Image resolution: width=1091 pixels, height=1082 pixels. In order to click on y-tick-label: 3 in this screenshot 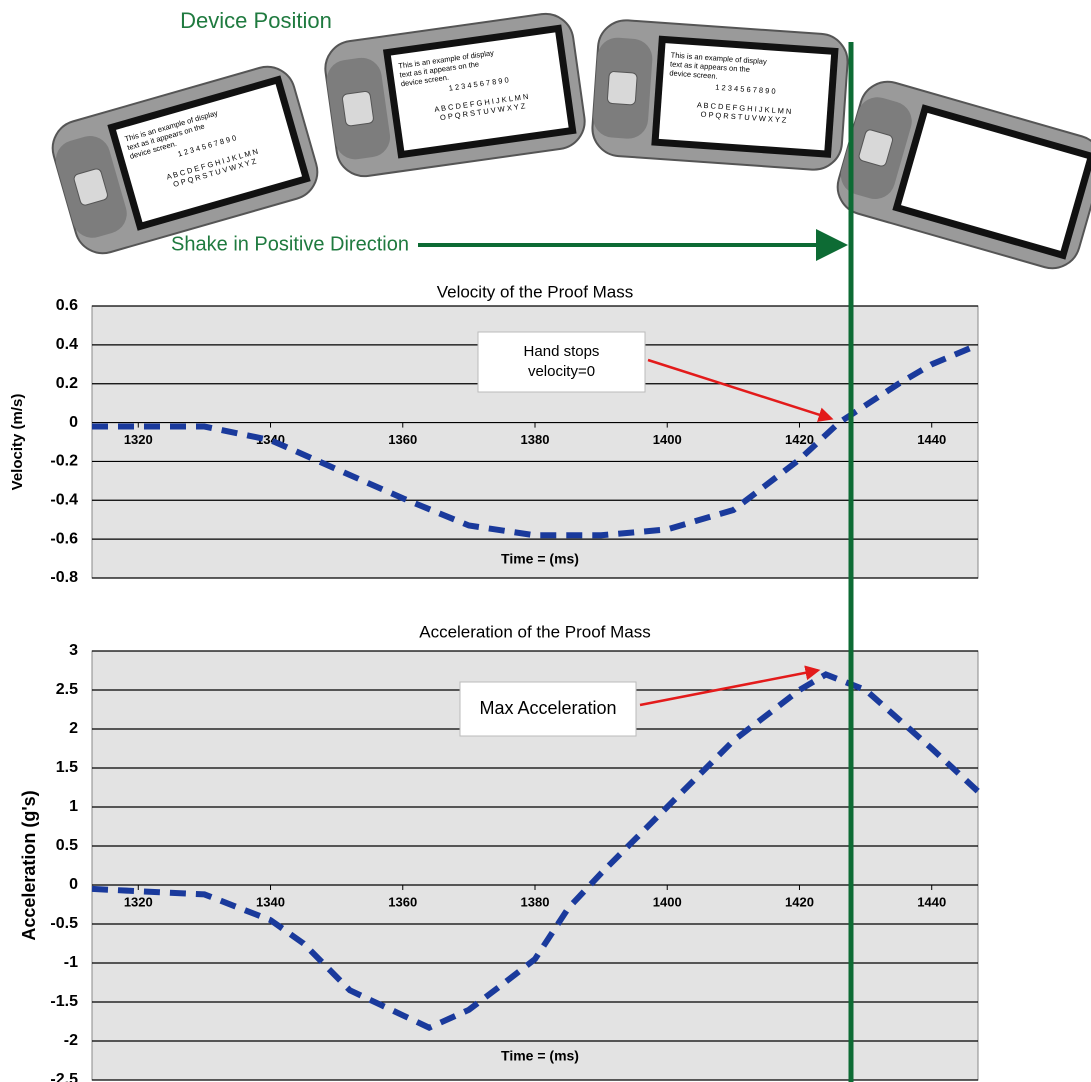, I will do `click(73, 650)`.